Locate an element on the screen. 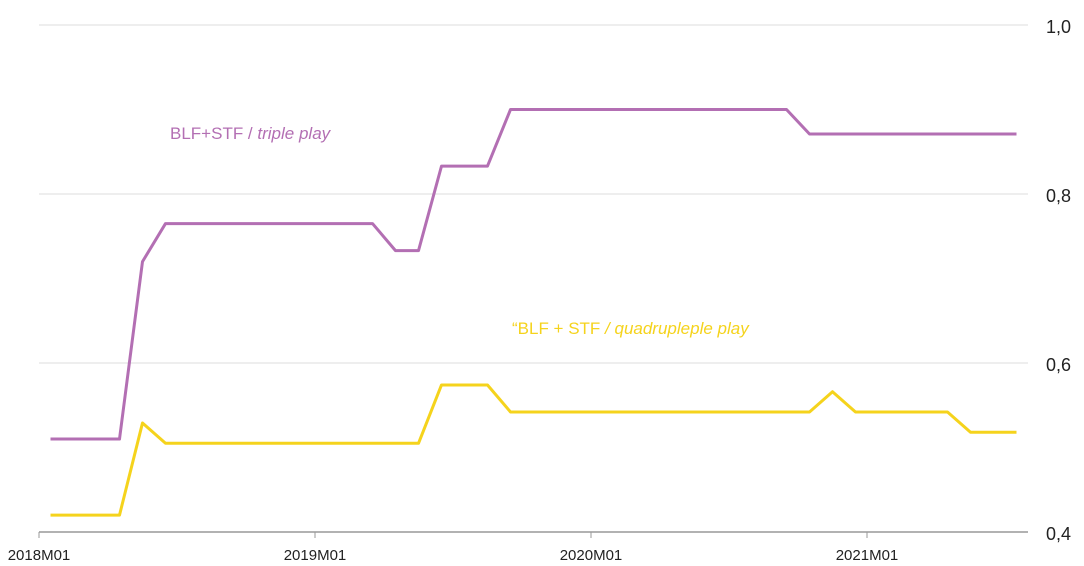 Image resolution: width=1084 pixels, height=566 pixels. annotation-italic: triple play is located at coordinates (294, 133).